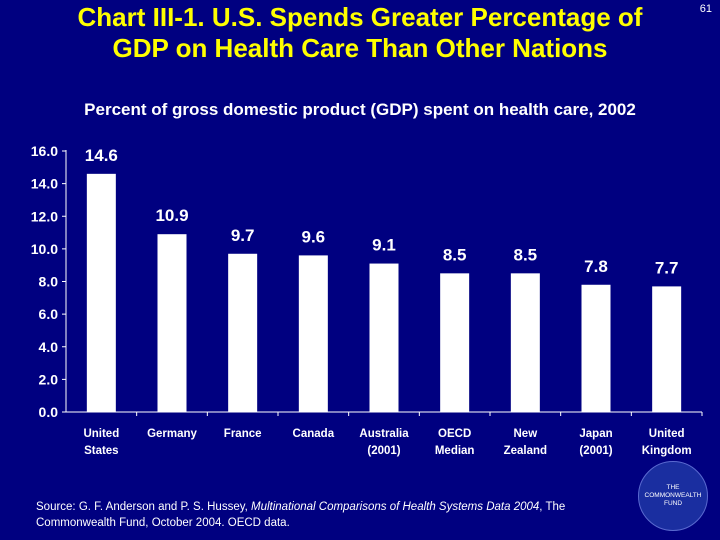 The width and height of the screenshot is (720, 540). What do you see at coordinates (595, 434) in the screenshot?
I see `x-category-label: Japan` at bounding box center [595, 434].